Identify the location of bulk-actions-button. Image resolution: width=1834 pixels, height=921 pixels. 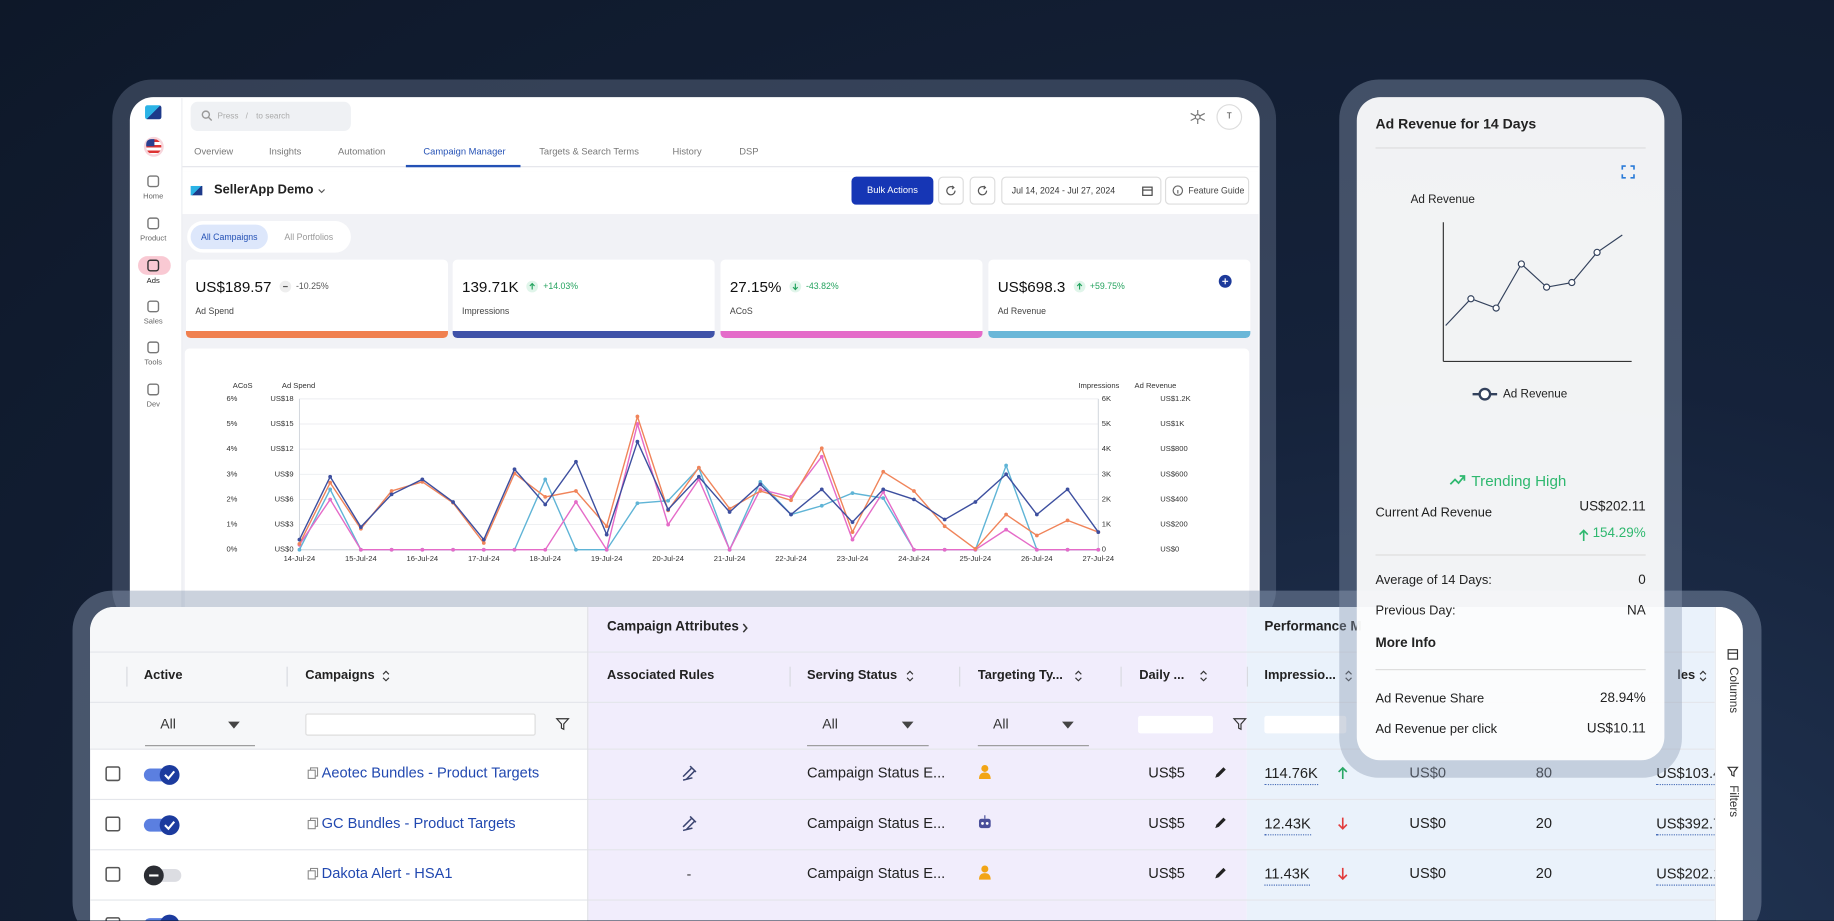
(892, 190).